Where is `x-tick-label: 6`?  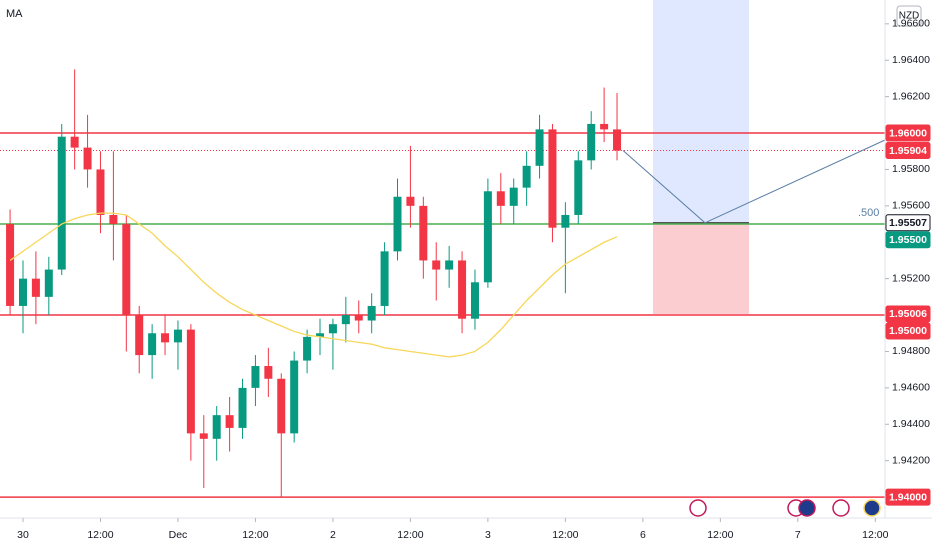
x-tick-label: 6 is located at coordinates (643, 535).